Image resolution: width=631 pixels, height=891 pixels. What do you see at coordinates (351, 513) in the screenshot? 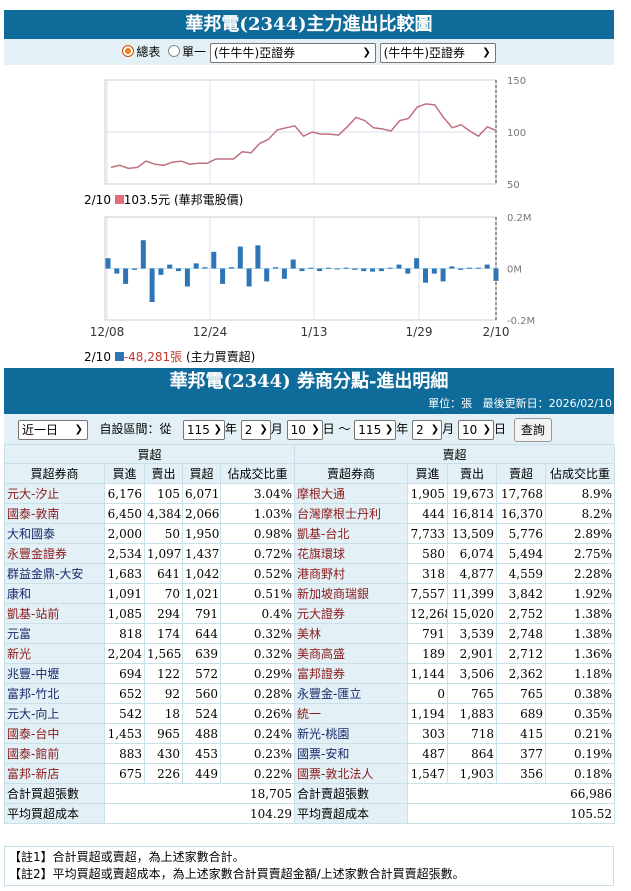
I see `sell-broker-link: 台灣摩根士丹利` at bounding box center [351, 513].